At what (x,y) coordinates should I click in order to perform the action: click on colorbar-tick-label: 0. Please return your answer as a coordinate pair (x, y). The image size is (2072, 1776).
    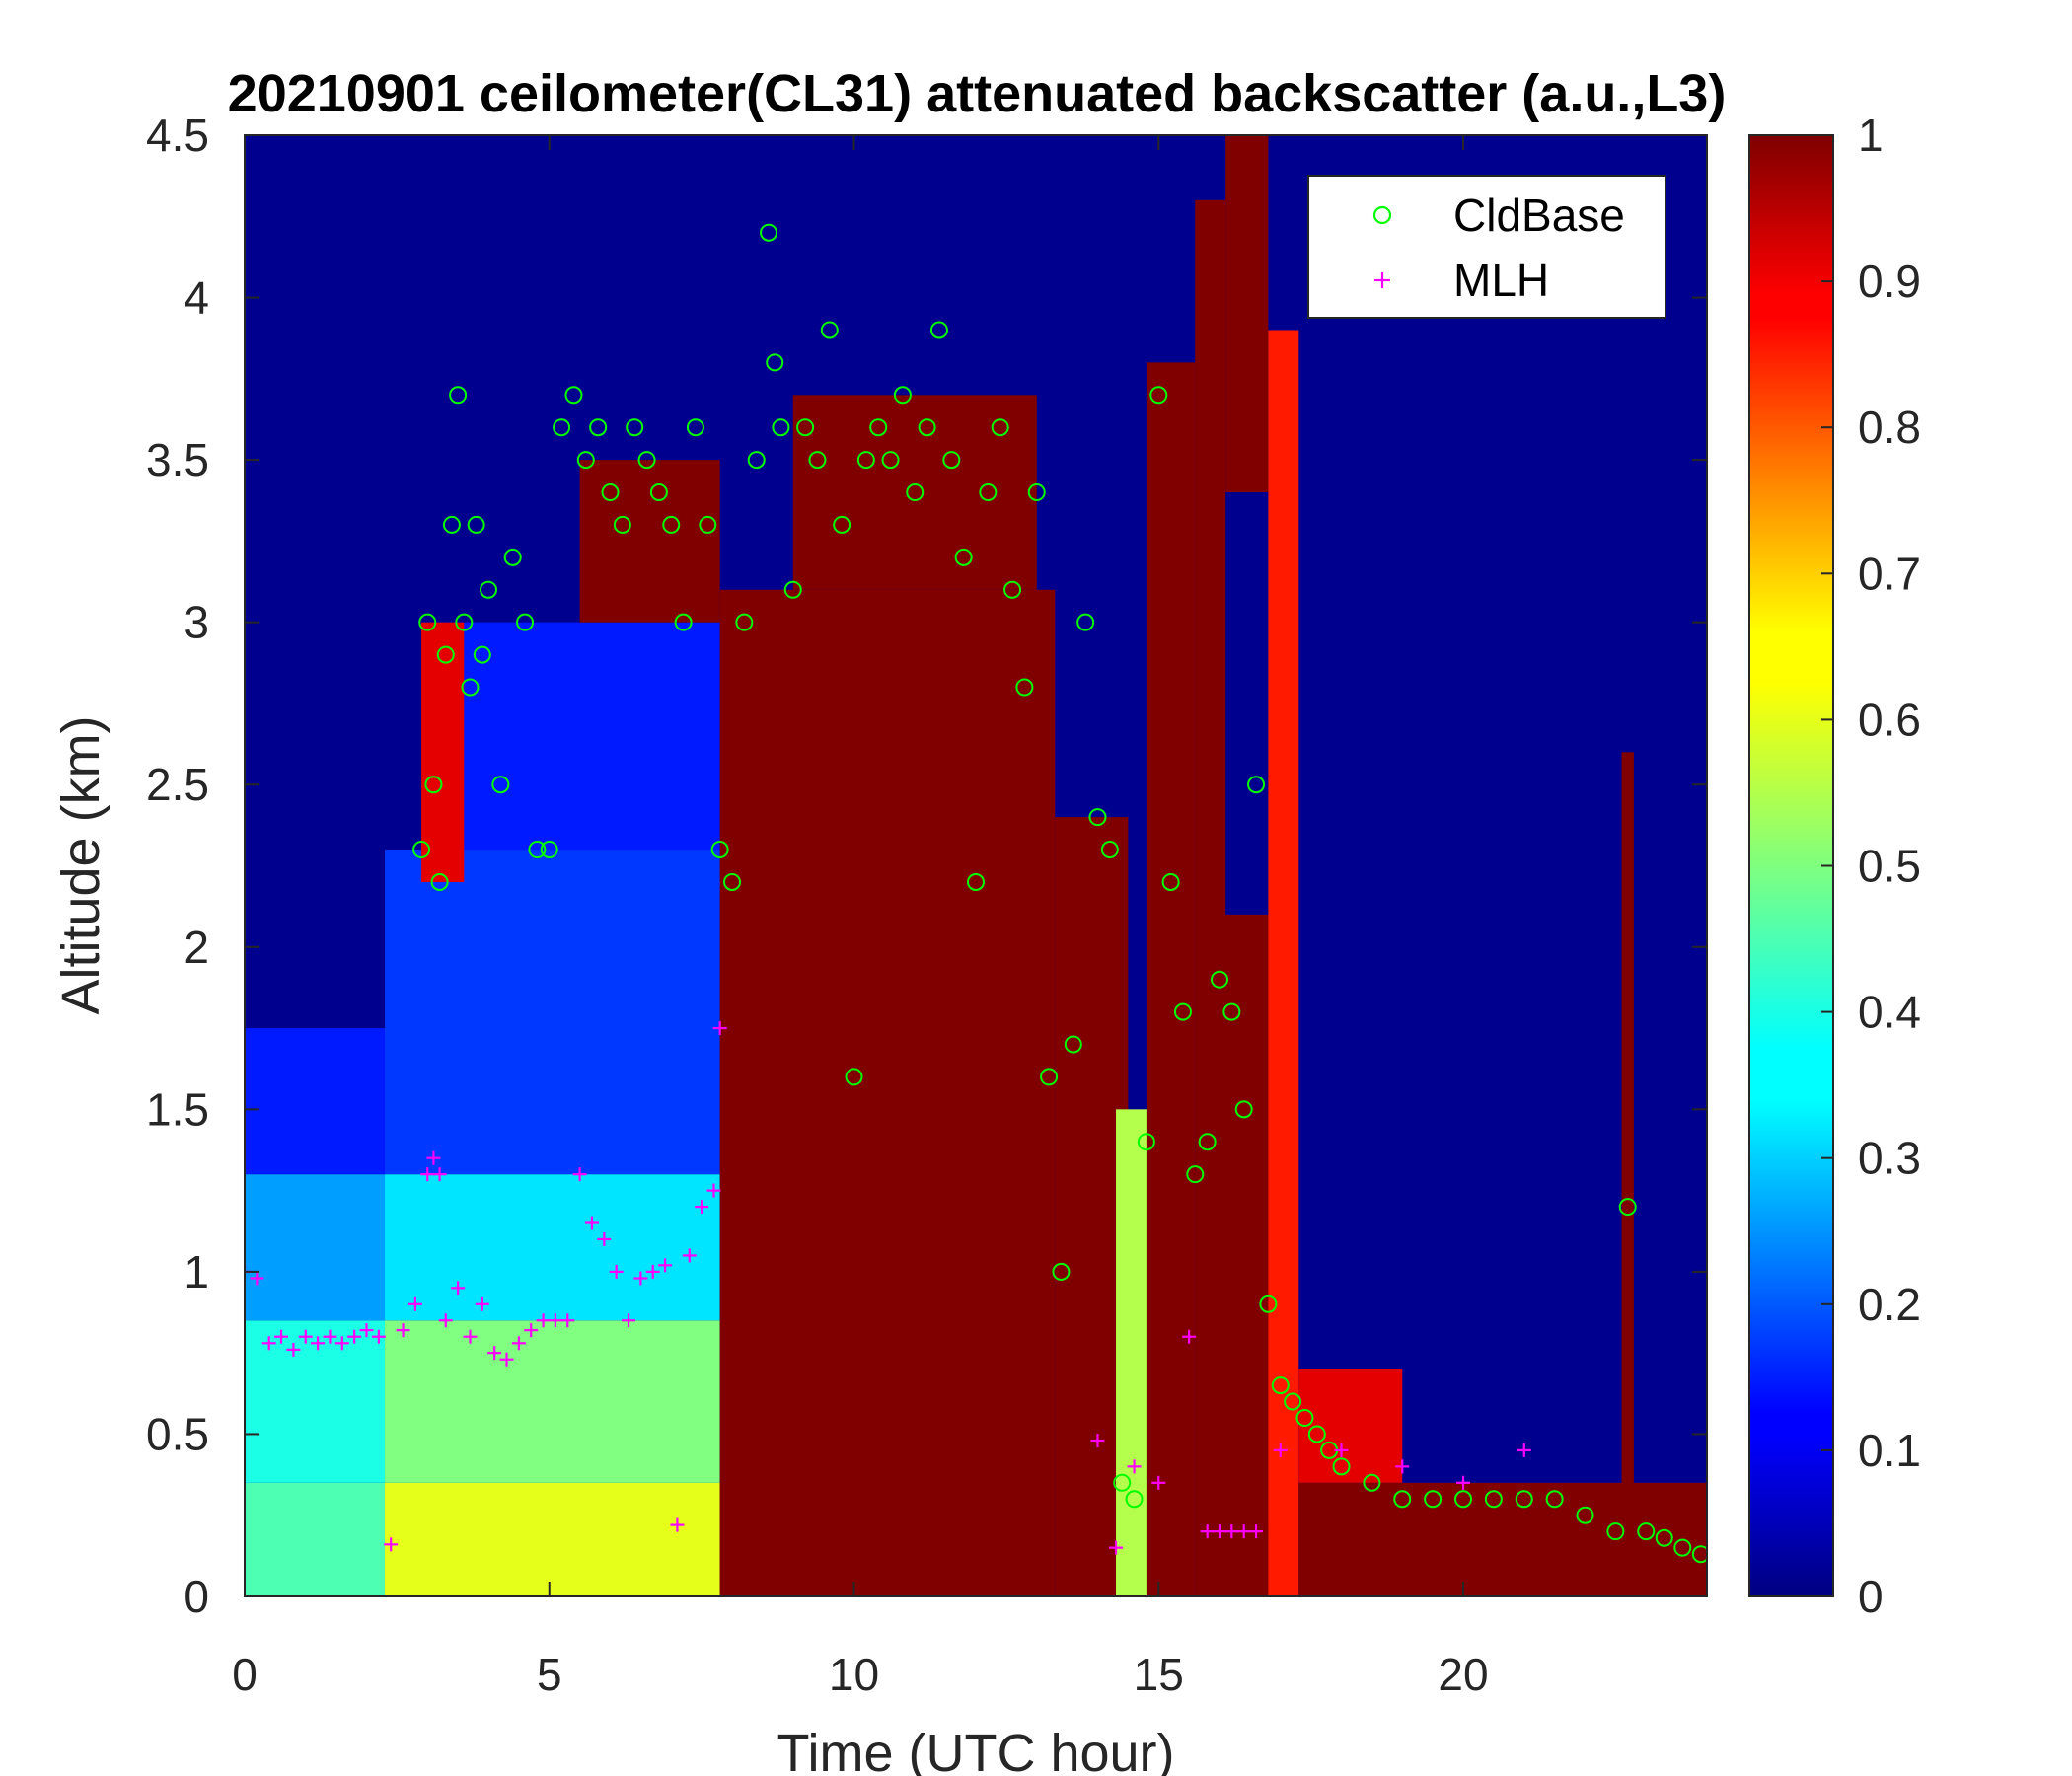
    Looking at the image, I should click on (1871, 1596).